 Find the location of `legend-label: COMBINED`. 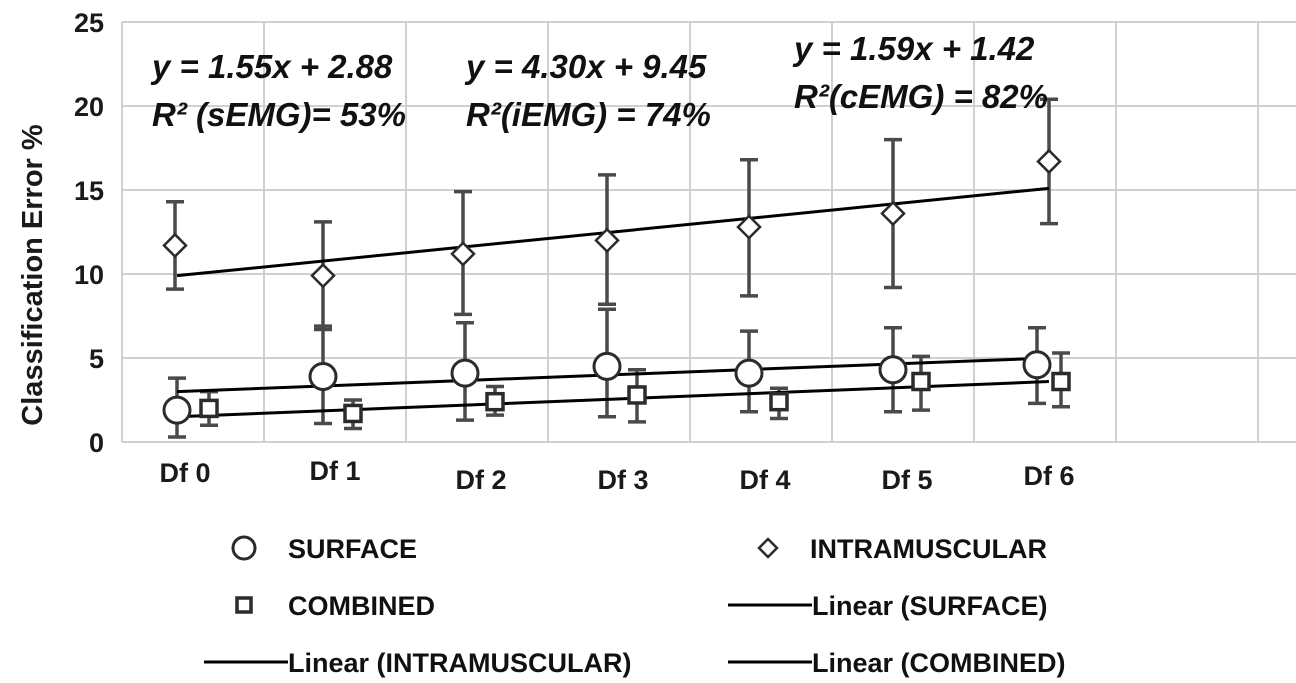

legend-label: COMBINED is located at coordinates (361, 606).